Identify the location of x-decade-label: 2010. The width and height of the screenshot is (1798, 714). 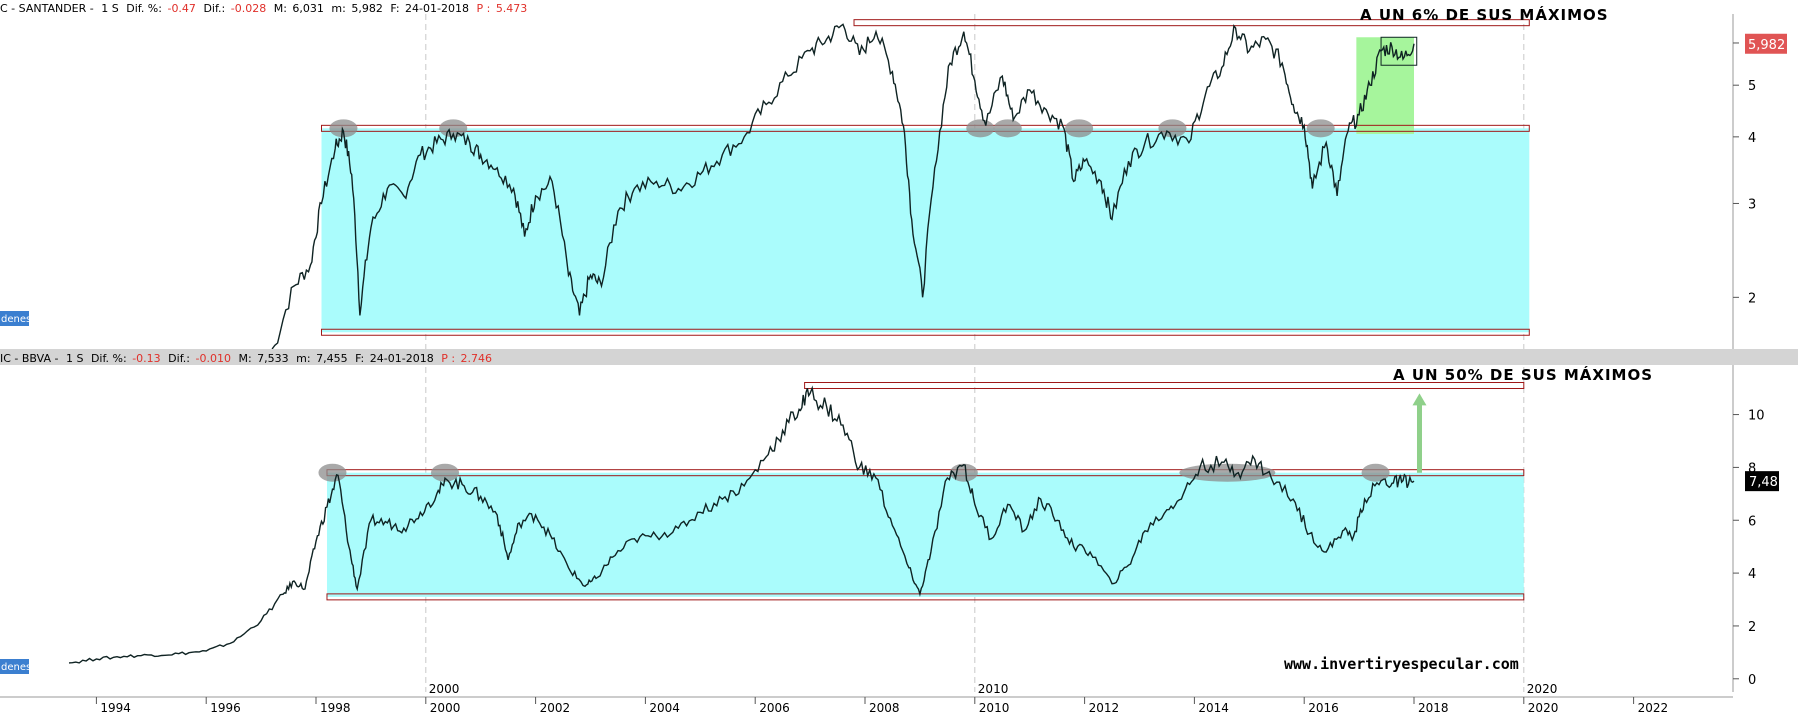
(993, 689).